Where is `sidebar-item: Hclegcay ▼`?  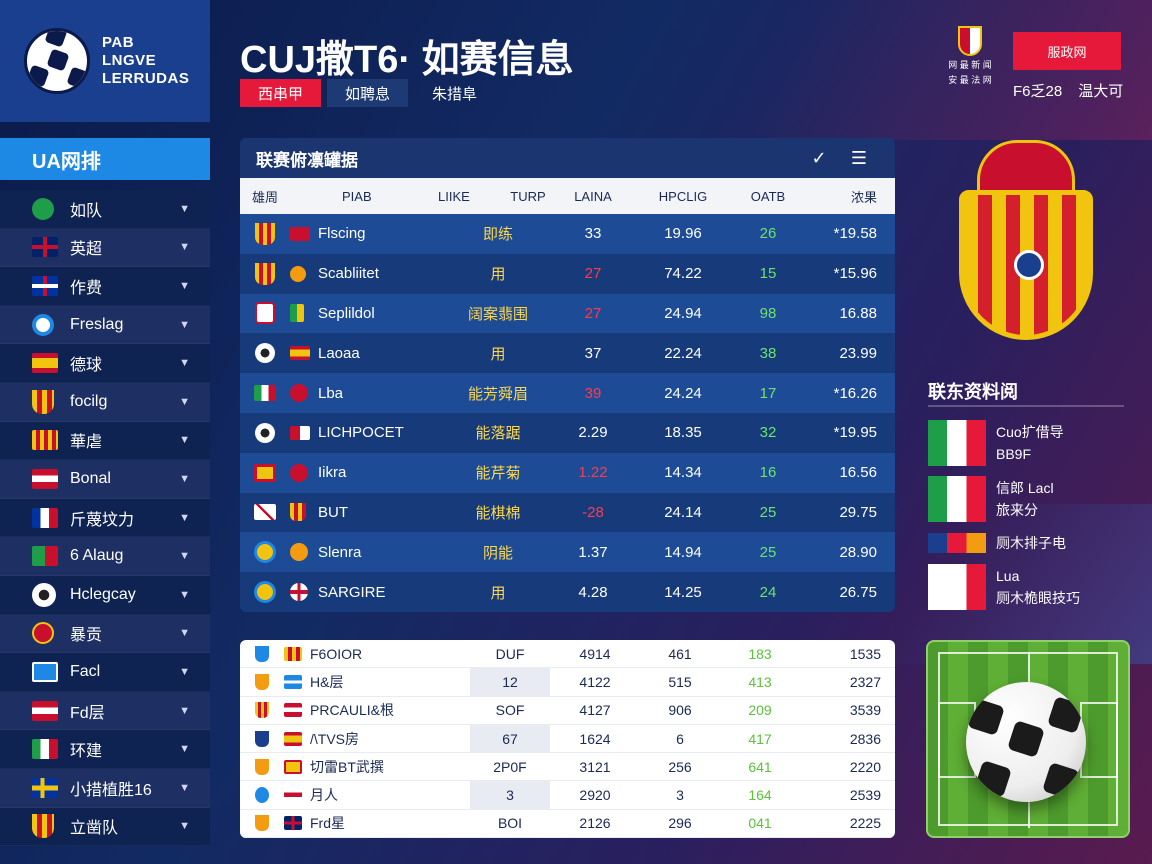 sidebar-item: Hclegcay ▼ is located at coordinates (105, 595).